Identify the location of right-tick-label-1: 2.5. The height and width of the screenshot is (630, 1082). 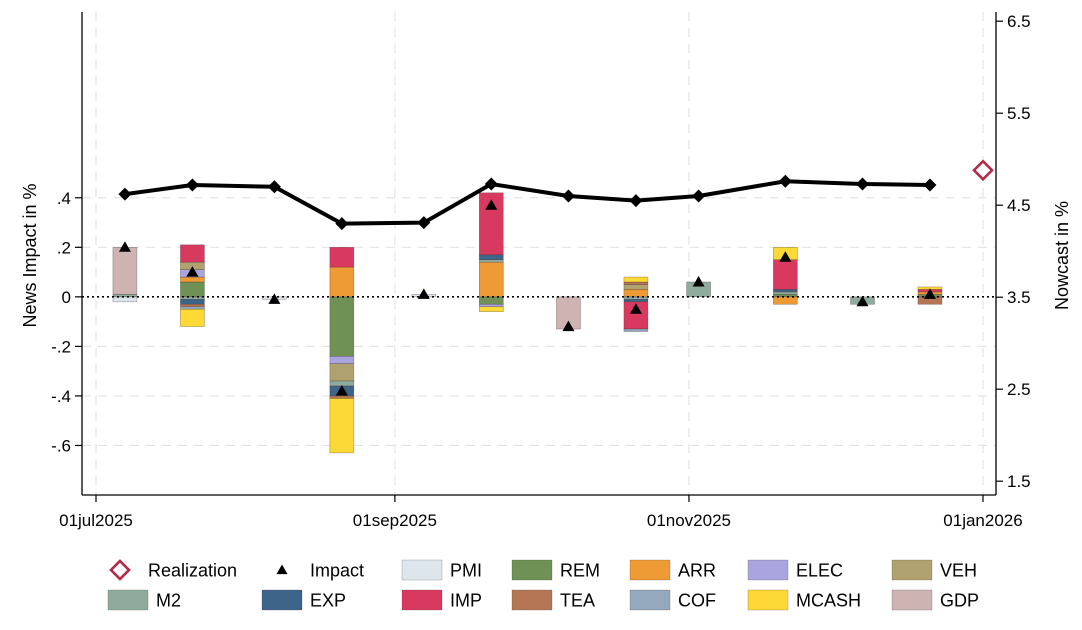
(1019, 389).